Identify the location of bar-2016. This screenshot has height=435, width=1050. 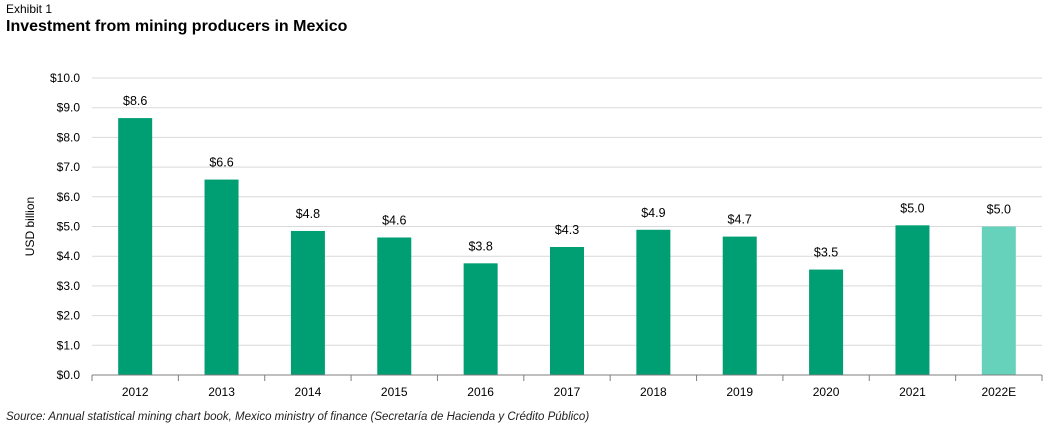
(480, 319).